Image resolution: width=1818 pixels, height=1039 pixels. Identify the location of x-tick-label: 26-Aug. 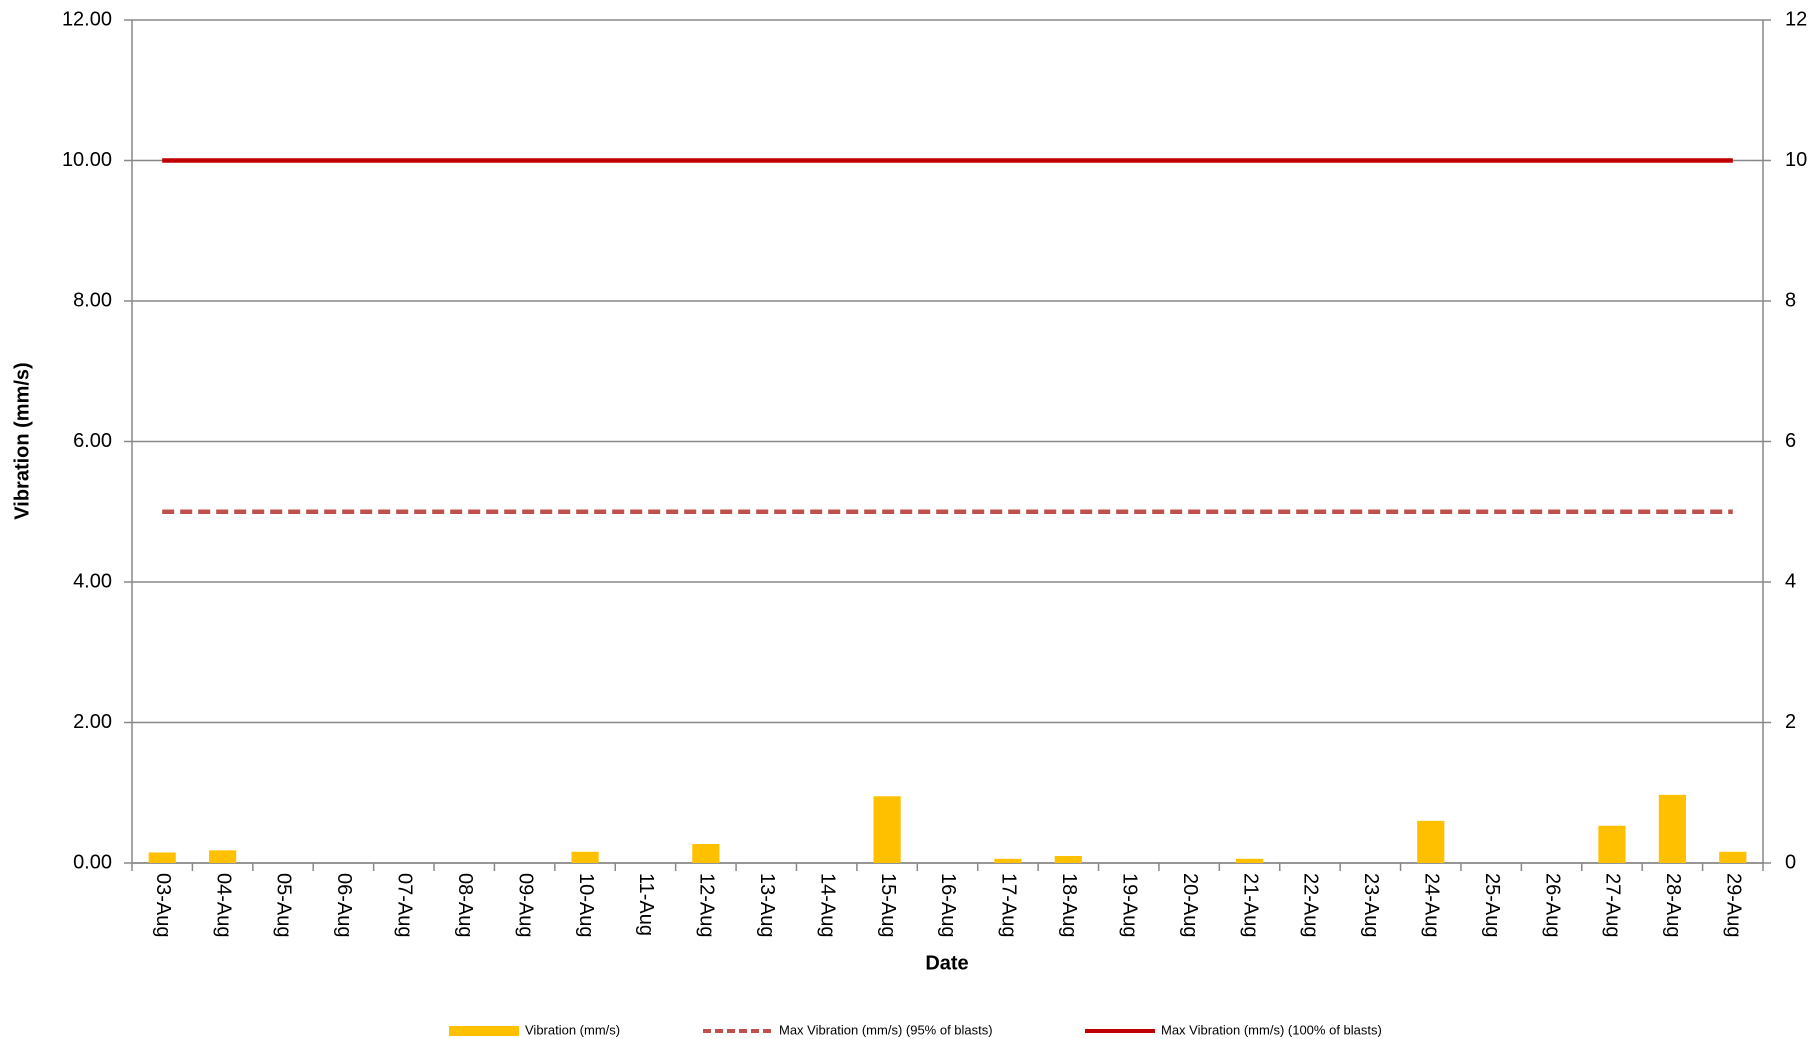
(1552, 905).